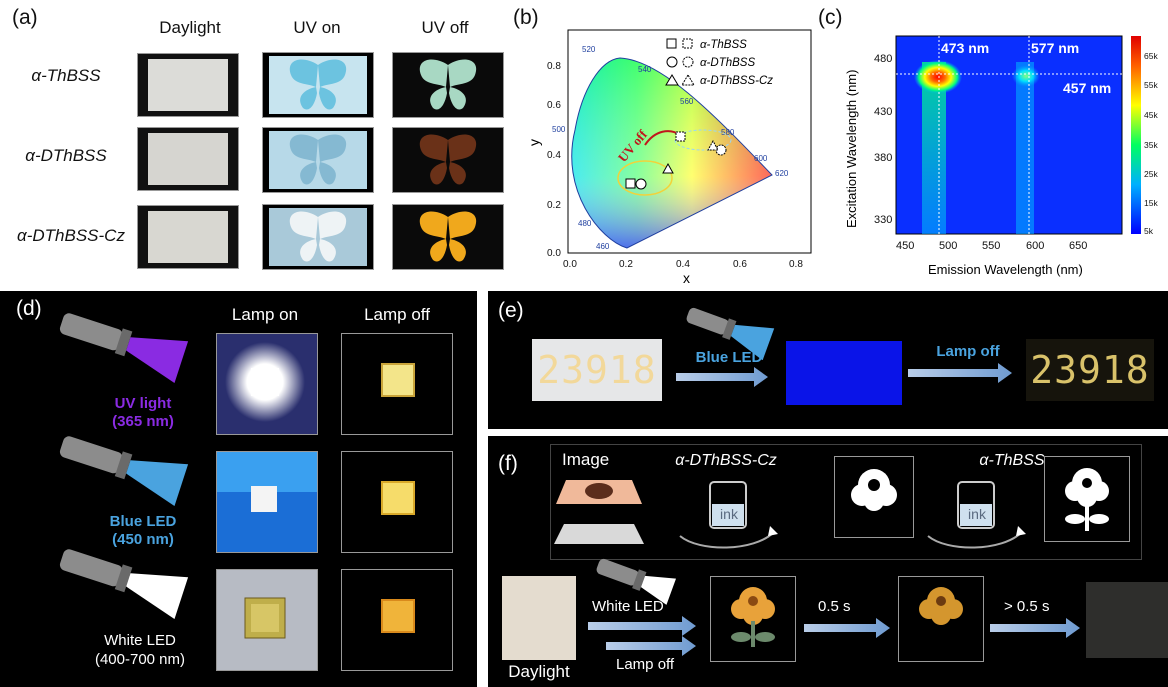 This screenshot has height=687, width=1168. What do you see at coordinates (883, 158) in the screenshot?
I see `ex-tick-380: 380` at bounding box center [883, 158].